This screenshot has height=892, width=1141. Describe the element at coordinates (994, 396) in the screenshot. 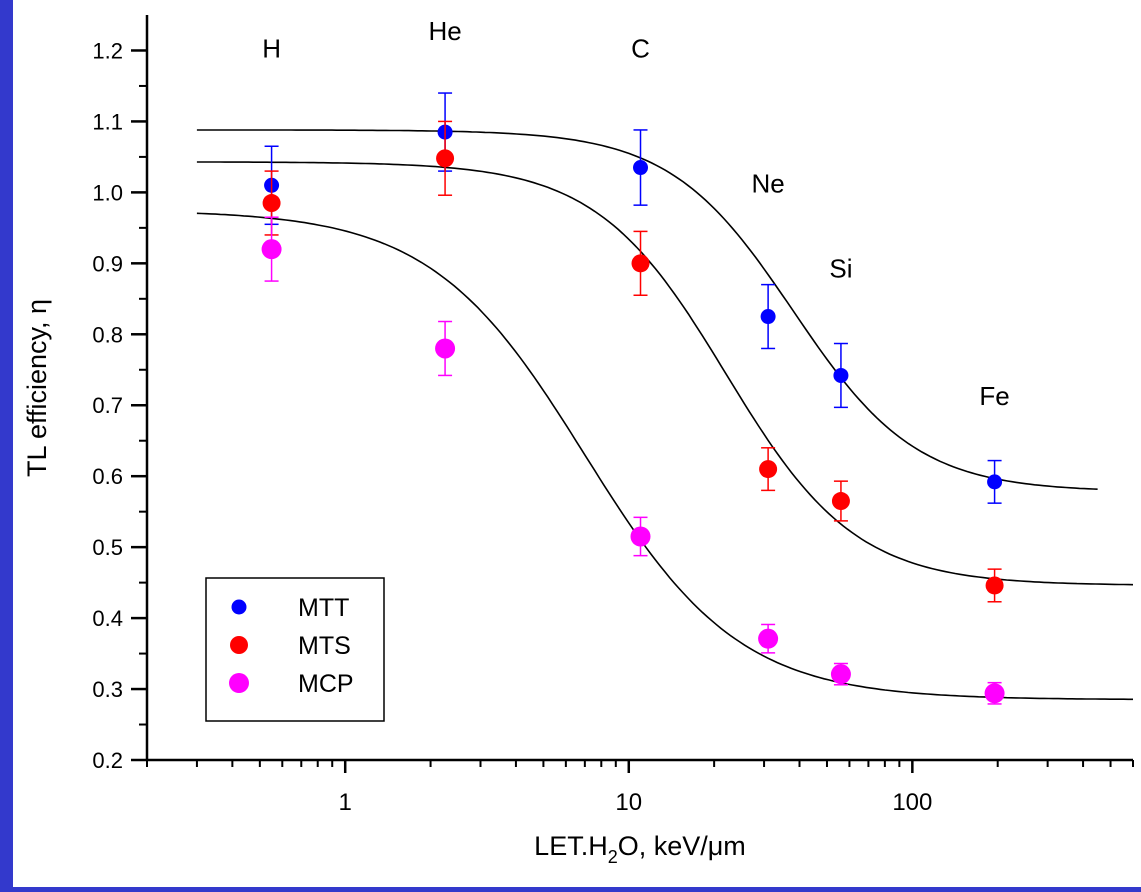

I see `annotation-label: Fe` at that location.